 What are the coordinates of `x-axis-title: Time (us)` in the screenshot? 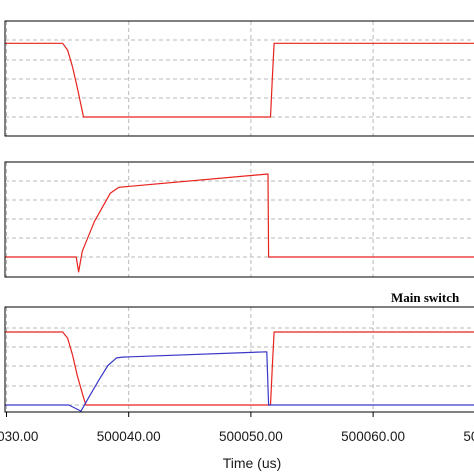 It's located at (252, 463).